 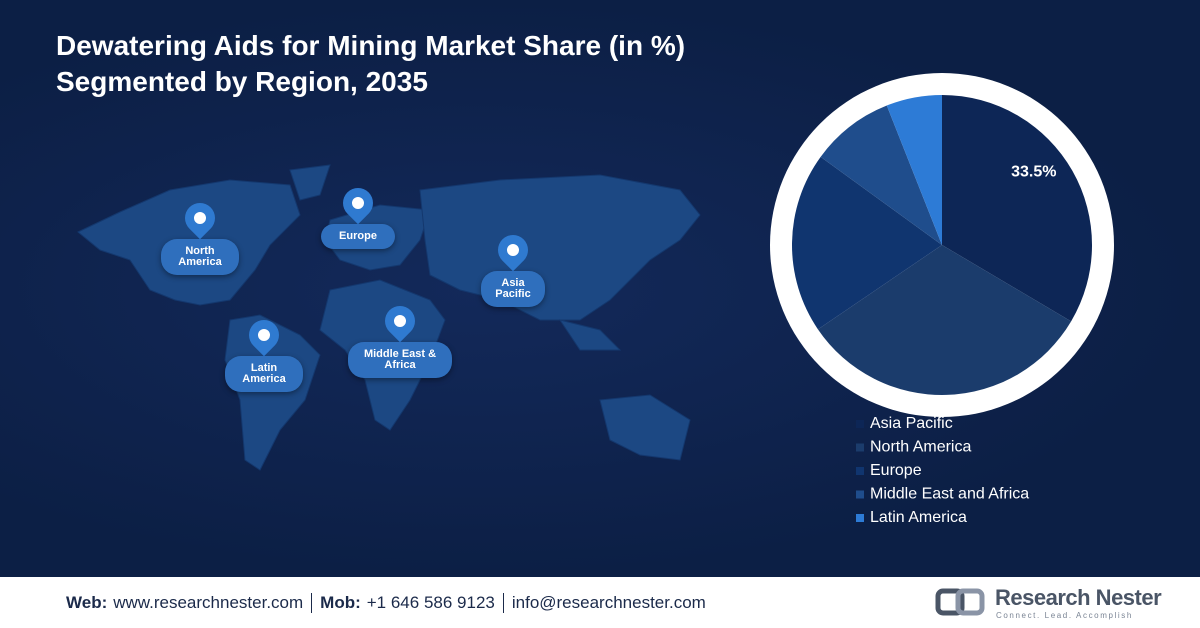 I want to click on map-label: Asia Pacific, so click(x=513, y=289).